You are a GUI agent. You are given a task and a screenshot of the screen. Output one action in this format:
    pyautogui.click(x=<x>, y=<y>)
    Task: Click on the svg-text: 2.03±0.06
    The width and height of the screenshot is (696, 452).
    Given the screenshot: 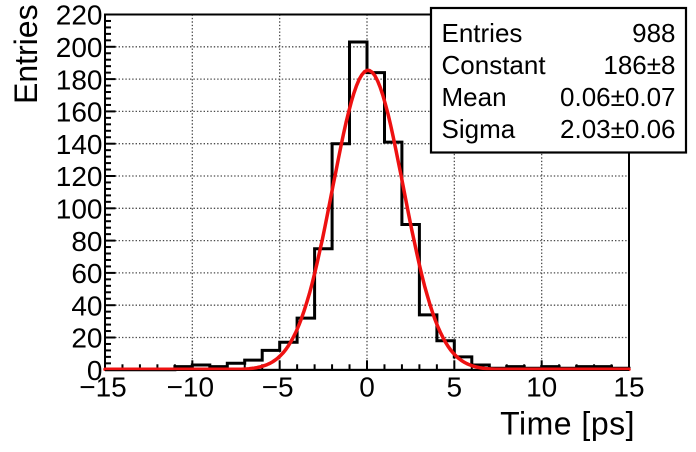 What is the action you would take?
    pyautogui.click(x=617, y=129)
    